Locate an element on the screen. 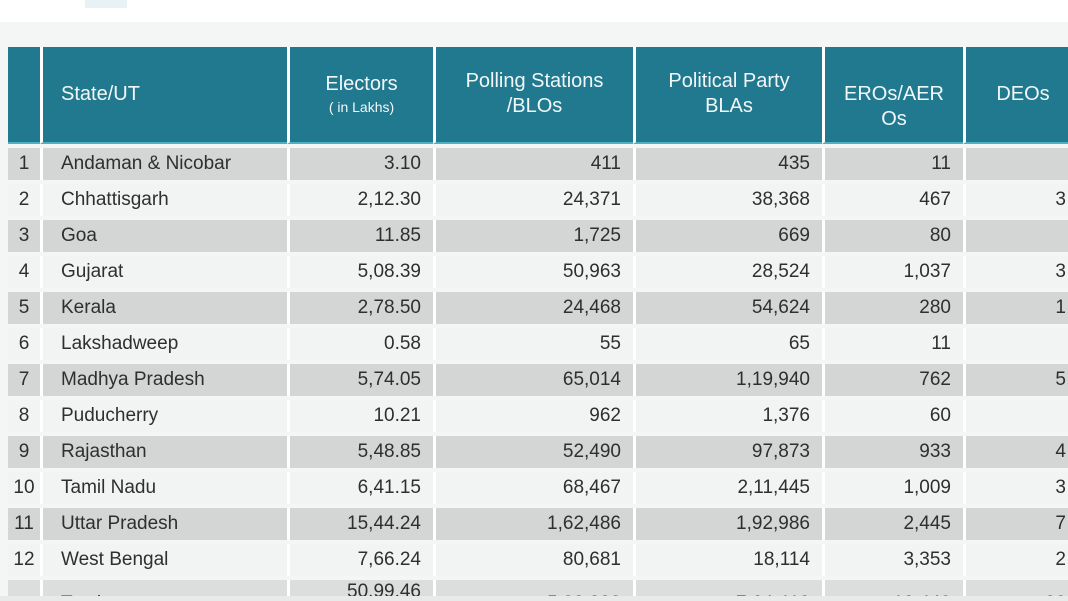 Image resolution: width=1068 pixels, height=601 pixels. header-eros-aeros-label: EROs/AEROs is located at coordinates (894, 106).